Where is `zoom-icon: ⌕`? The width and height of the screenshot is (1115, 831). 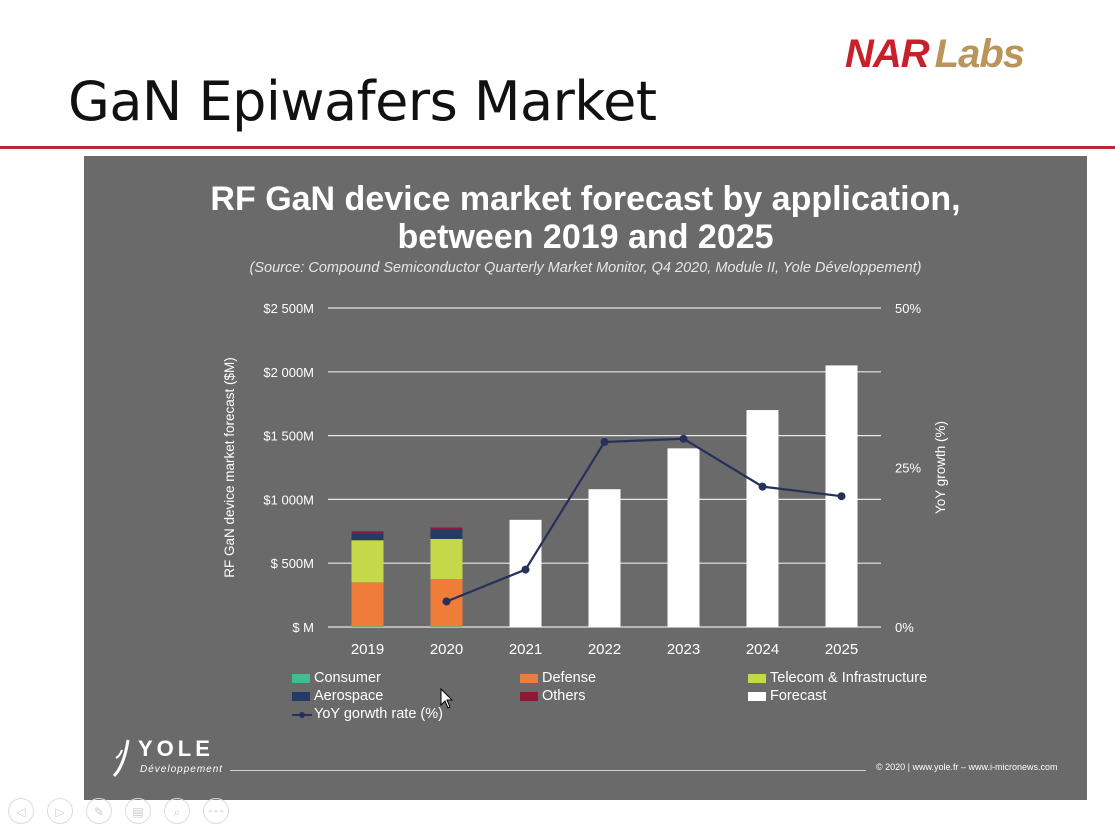 zoom-icon: ⌕ is located at coordinates (177, 811).